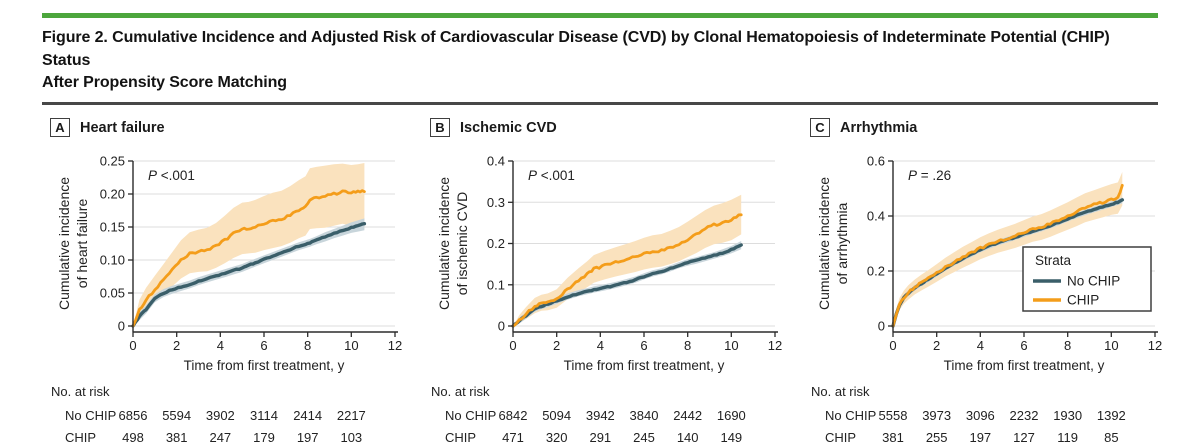 The height and width of the screenshot is (448, 1200). Describe the element at coordinates (112, 226) in the screenshot. I see `svg-text: 0.15` at that location.